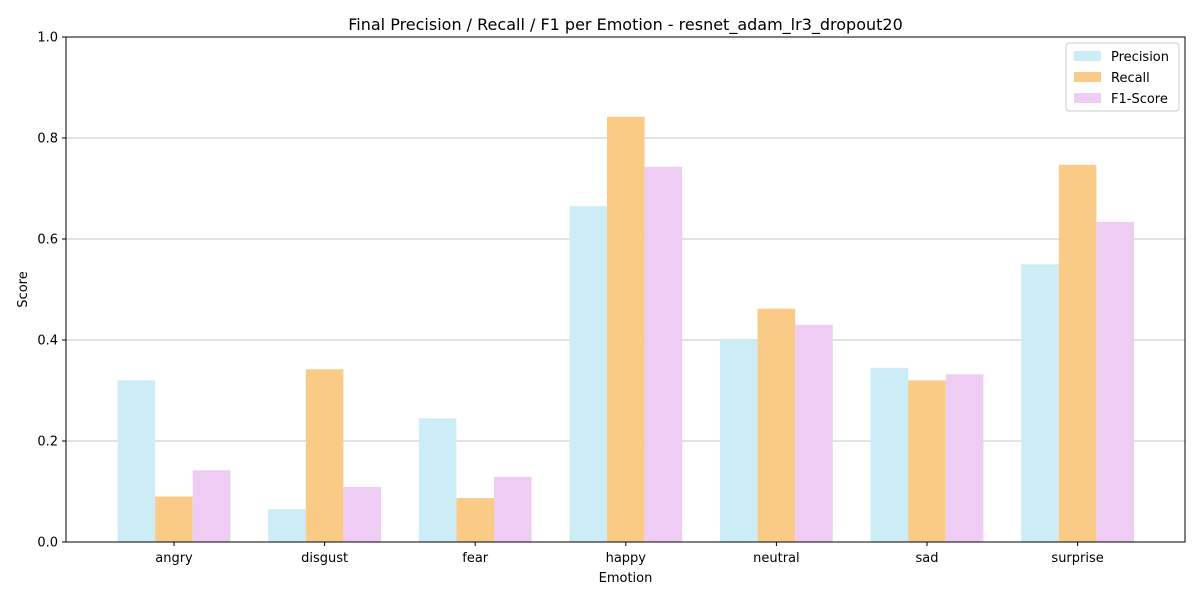  Describe the element at coordinates (324, 455) in the screenshot. I see `bar-recall-disgust` at that location.